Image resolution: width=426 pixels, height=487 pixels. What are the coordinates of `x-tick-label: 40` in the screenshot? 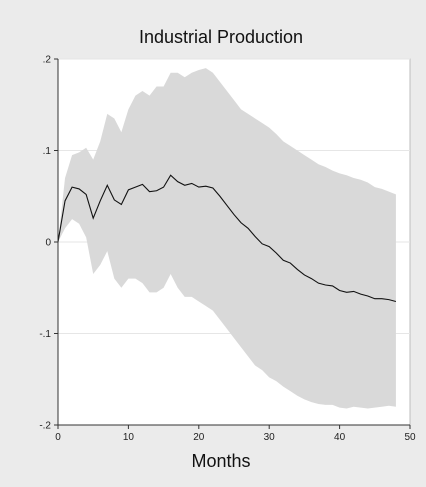 It's located at (340, 437).